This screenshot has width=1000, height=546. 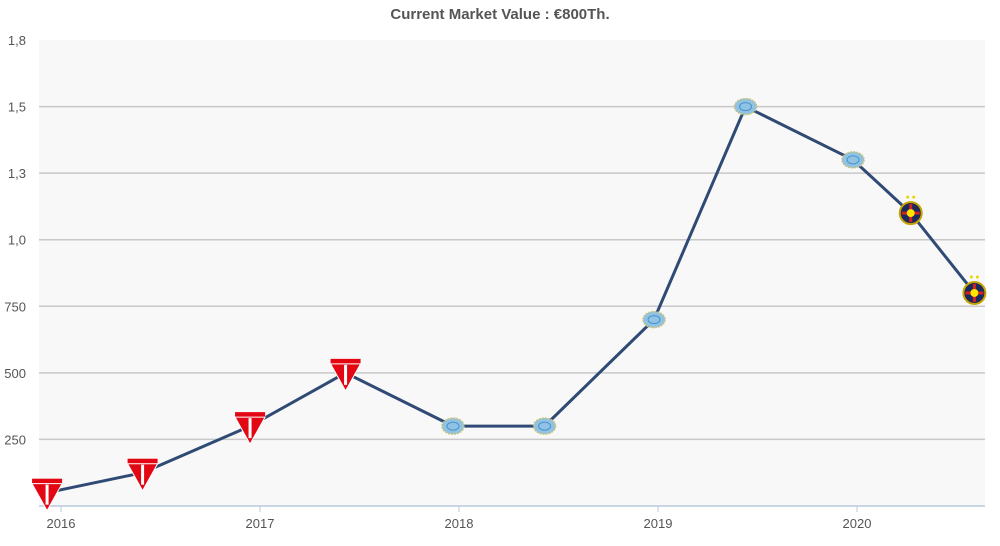 I want to click on y-tick-label: 1,8, so click(x=17, y=40).